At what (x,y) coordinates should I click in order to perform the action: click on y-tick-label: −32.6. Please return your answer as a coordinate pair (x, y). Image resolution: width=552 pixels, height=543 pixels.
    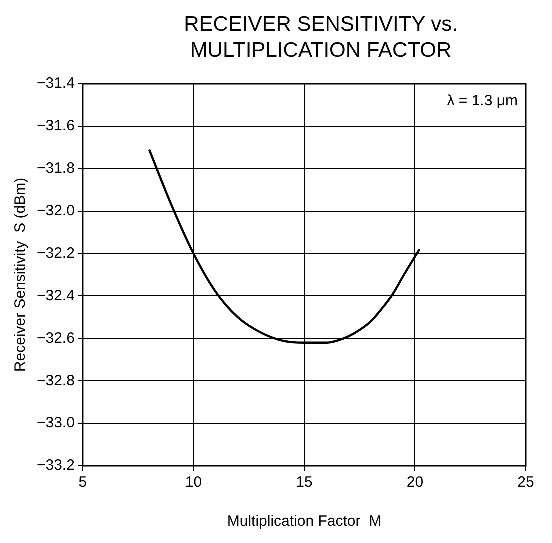
    Looking at the image, I should click on (55, 338).